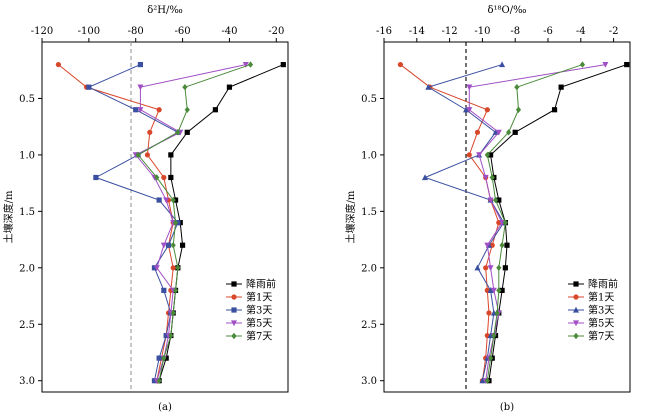 The height and width of the screenshot is (417, 650). I want to click on x-tick-label: -40, so click(229, 31).